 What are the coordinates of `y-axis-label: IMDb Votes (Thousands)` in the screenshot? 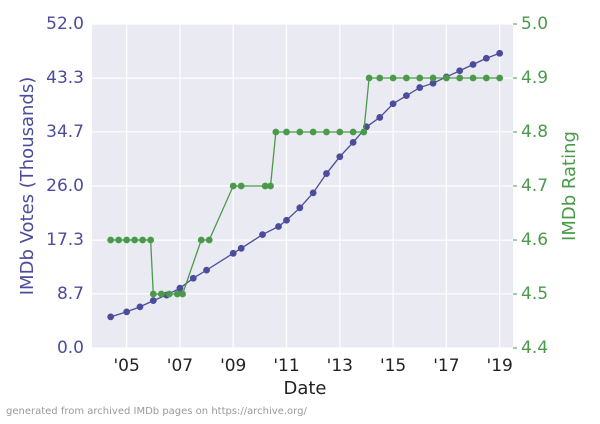 It's located at (27, 186).